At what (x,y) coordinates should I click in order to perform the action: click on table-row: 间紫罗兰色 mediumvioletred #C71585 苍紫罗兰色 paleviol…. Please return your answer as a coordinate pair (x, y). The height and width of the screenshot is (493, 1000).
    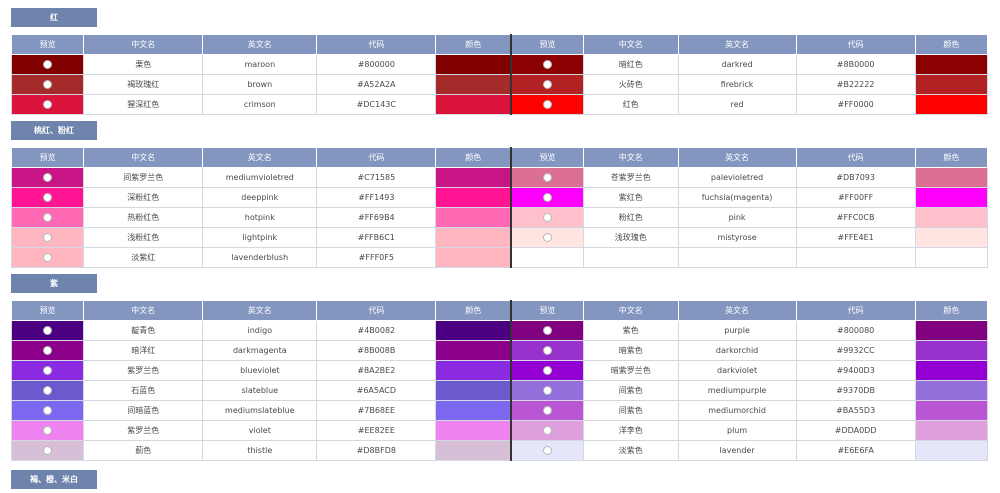
    Looking at the image, I should click on (499, 177).